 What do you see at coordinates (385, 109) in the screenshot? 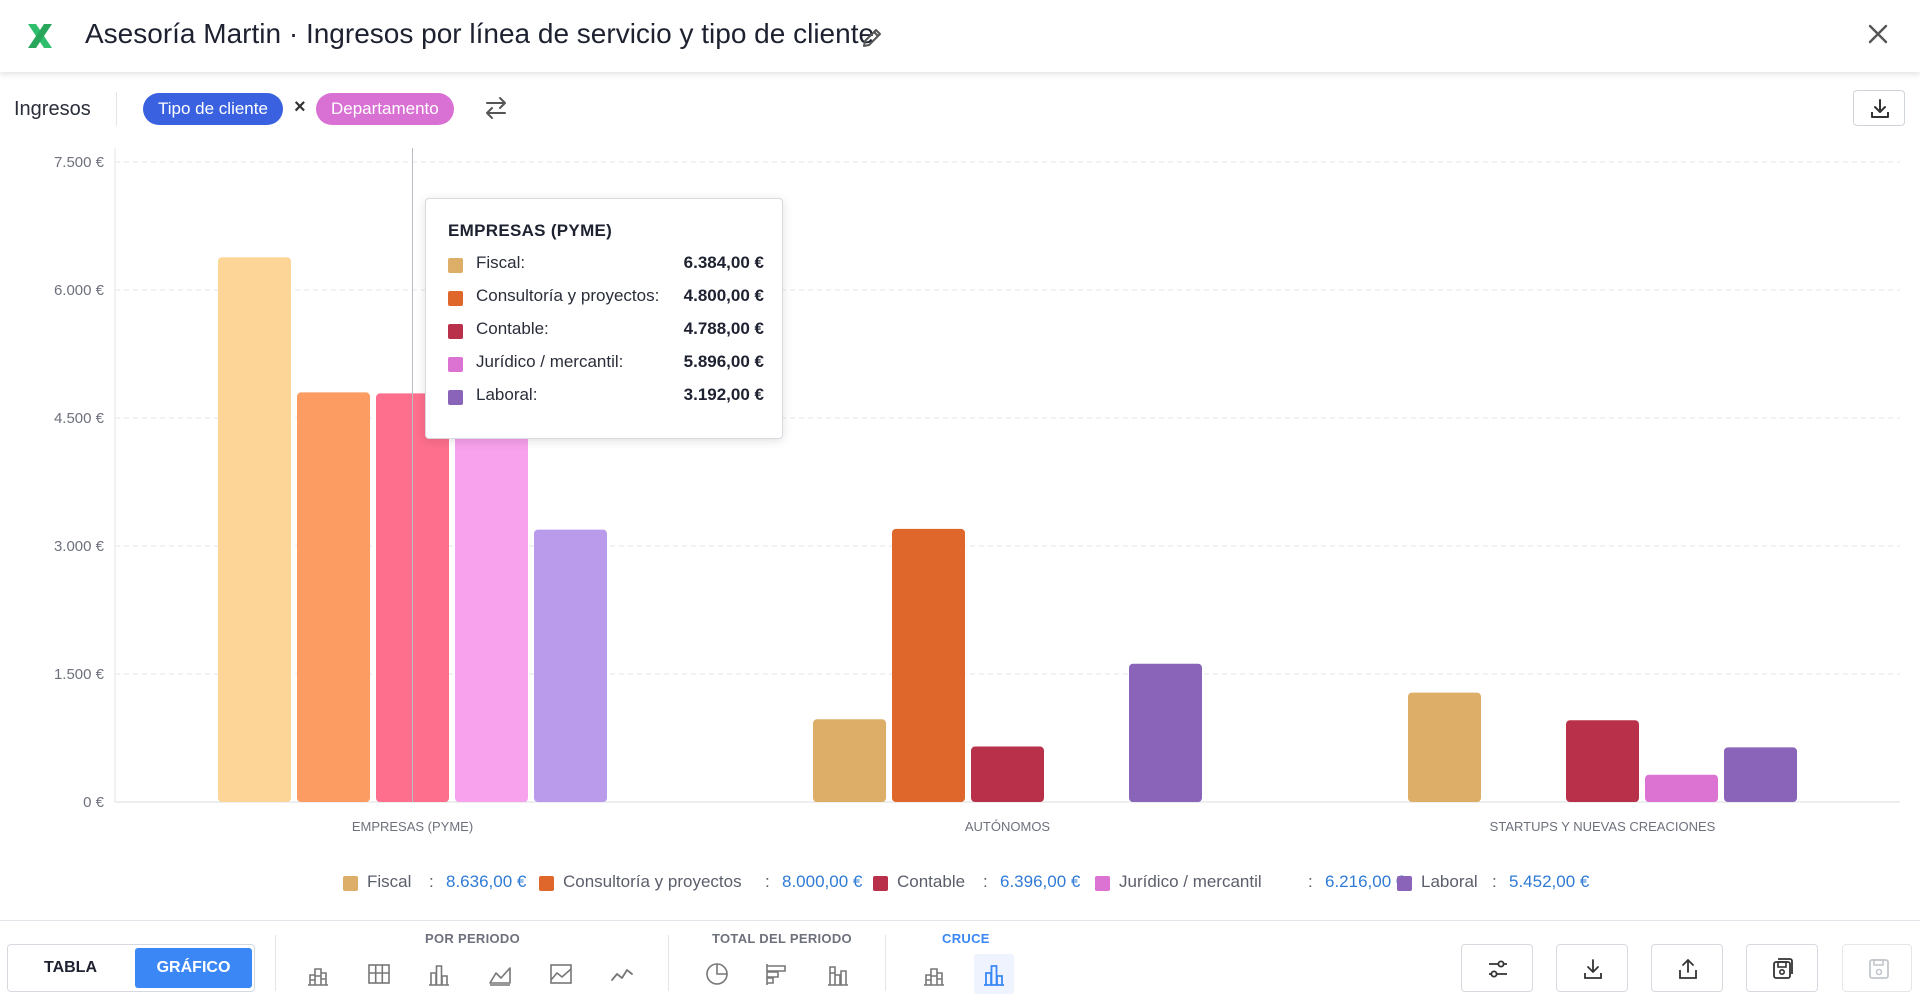
I see `dimension-chip-departamento: Departamento` at bounding box center [385, 109].